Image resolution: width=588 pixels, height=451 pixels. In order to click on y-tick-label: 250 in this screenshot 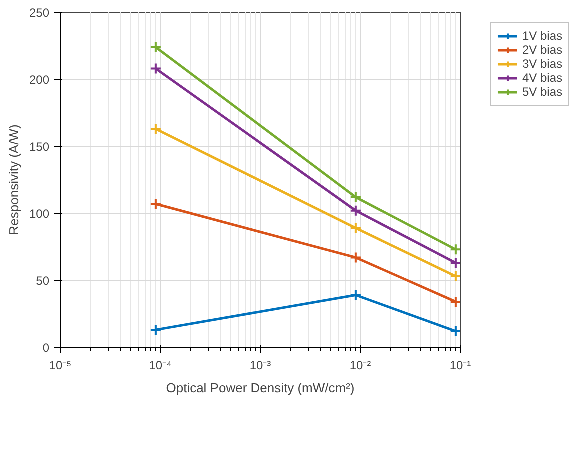, I will do `click(39, 13)`.